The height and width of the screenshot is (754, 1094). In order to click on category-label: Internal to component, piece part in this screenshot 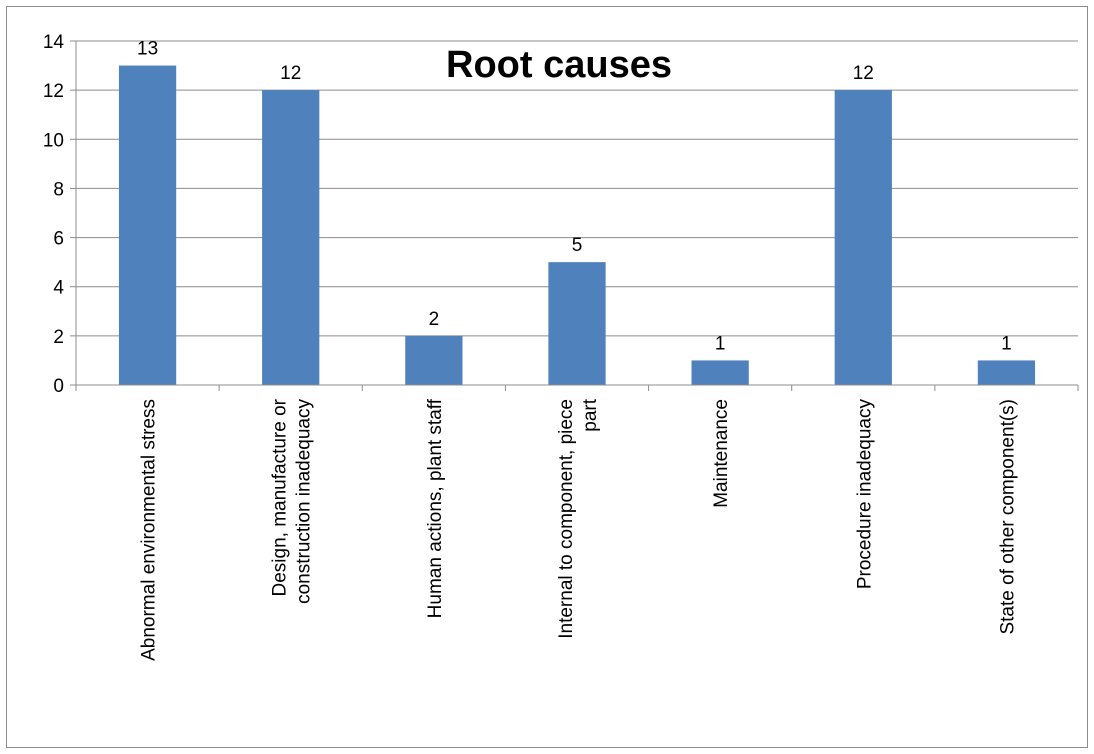, I will do `click(578, 518)`.